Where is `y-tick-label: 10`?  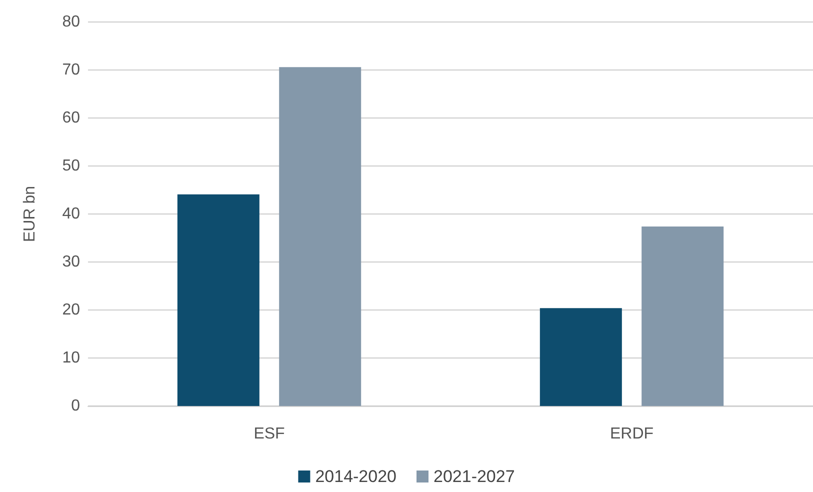 y-tick-label: 10 is located at coordinates (71, 358).